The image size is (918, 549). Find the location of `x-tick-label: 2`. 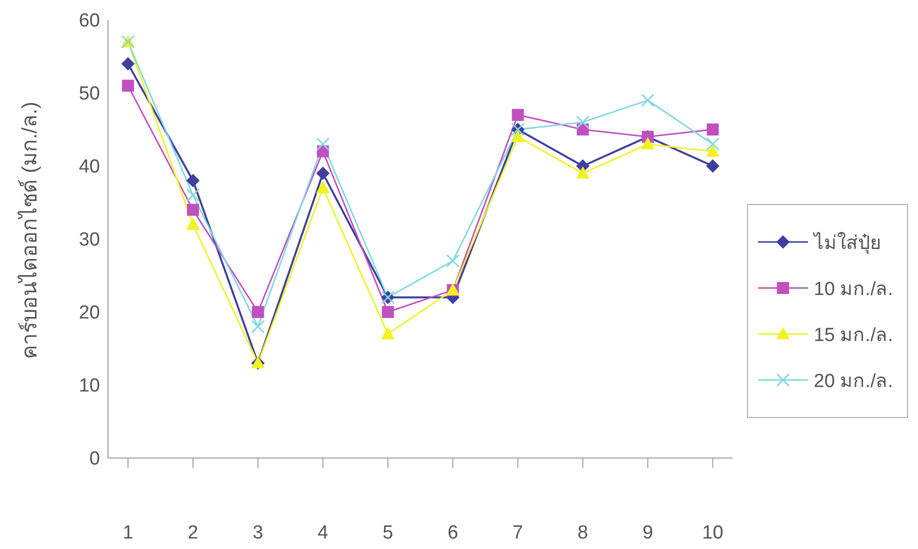

x-tick-label: 2 is located at coordinates (193, 533).